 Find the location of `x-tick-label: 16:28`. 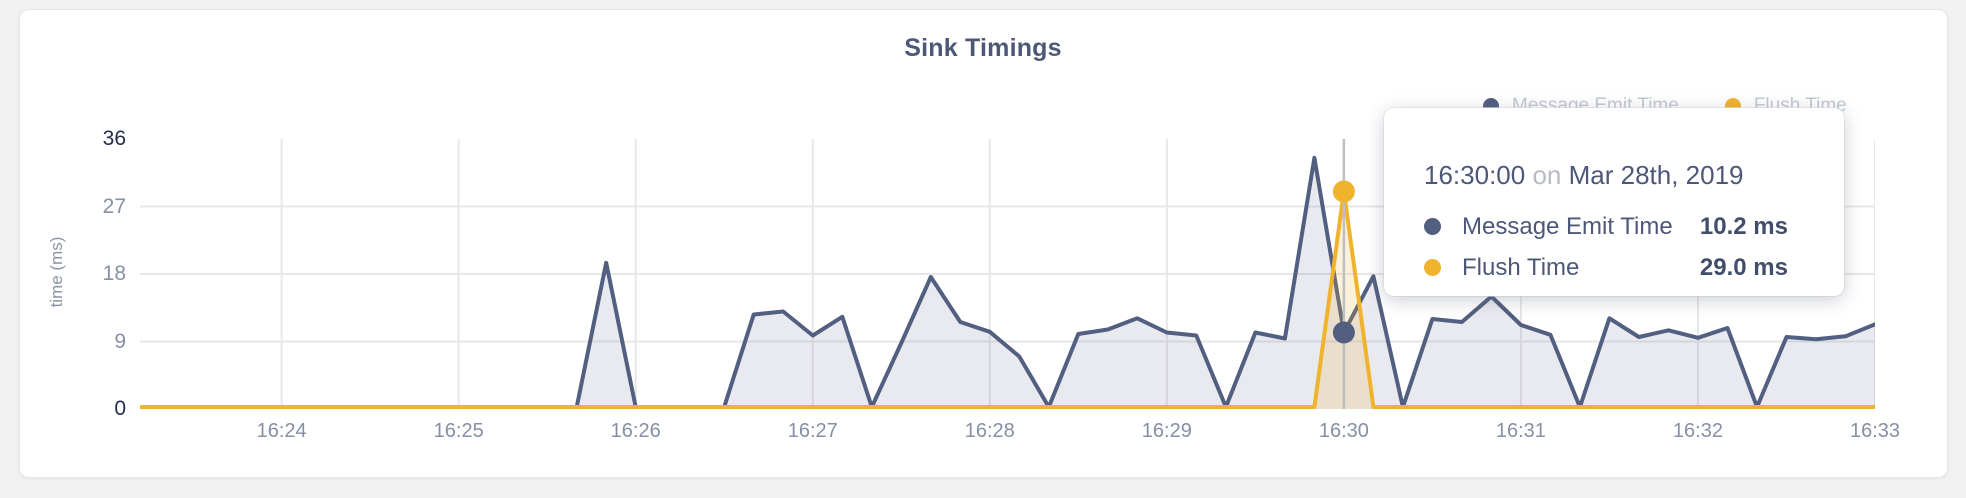

x-tick-label: 16:28 is located at coordinates (989, 431).